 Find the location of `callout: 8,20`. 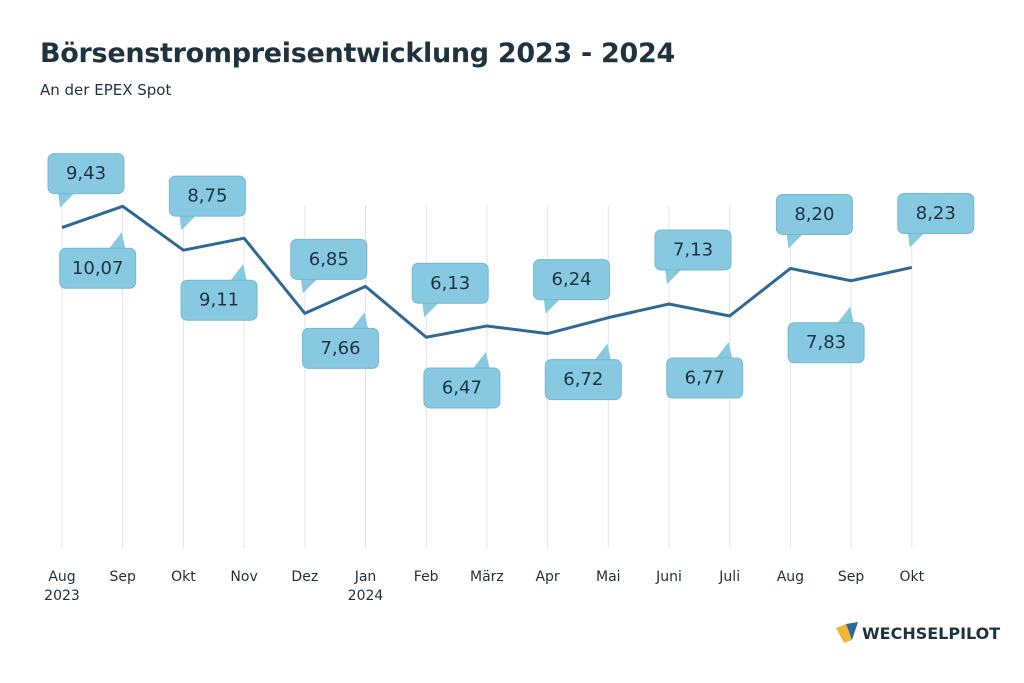

callout: 8,20 is located at coordinates (814, 221).